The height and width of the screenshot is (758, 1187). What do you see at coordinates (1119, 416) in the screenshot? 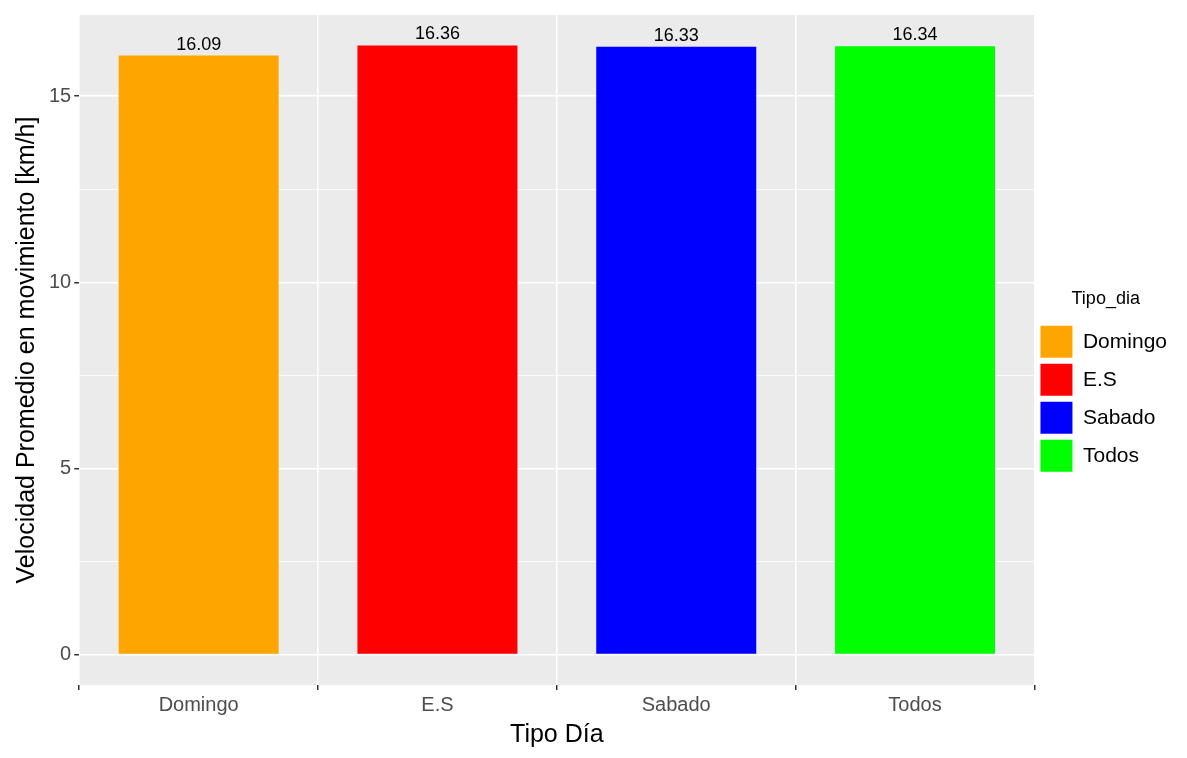
I see `legend-label: Sabado` at bounding box center [1119, 416].